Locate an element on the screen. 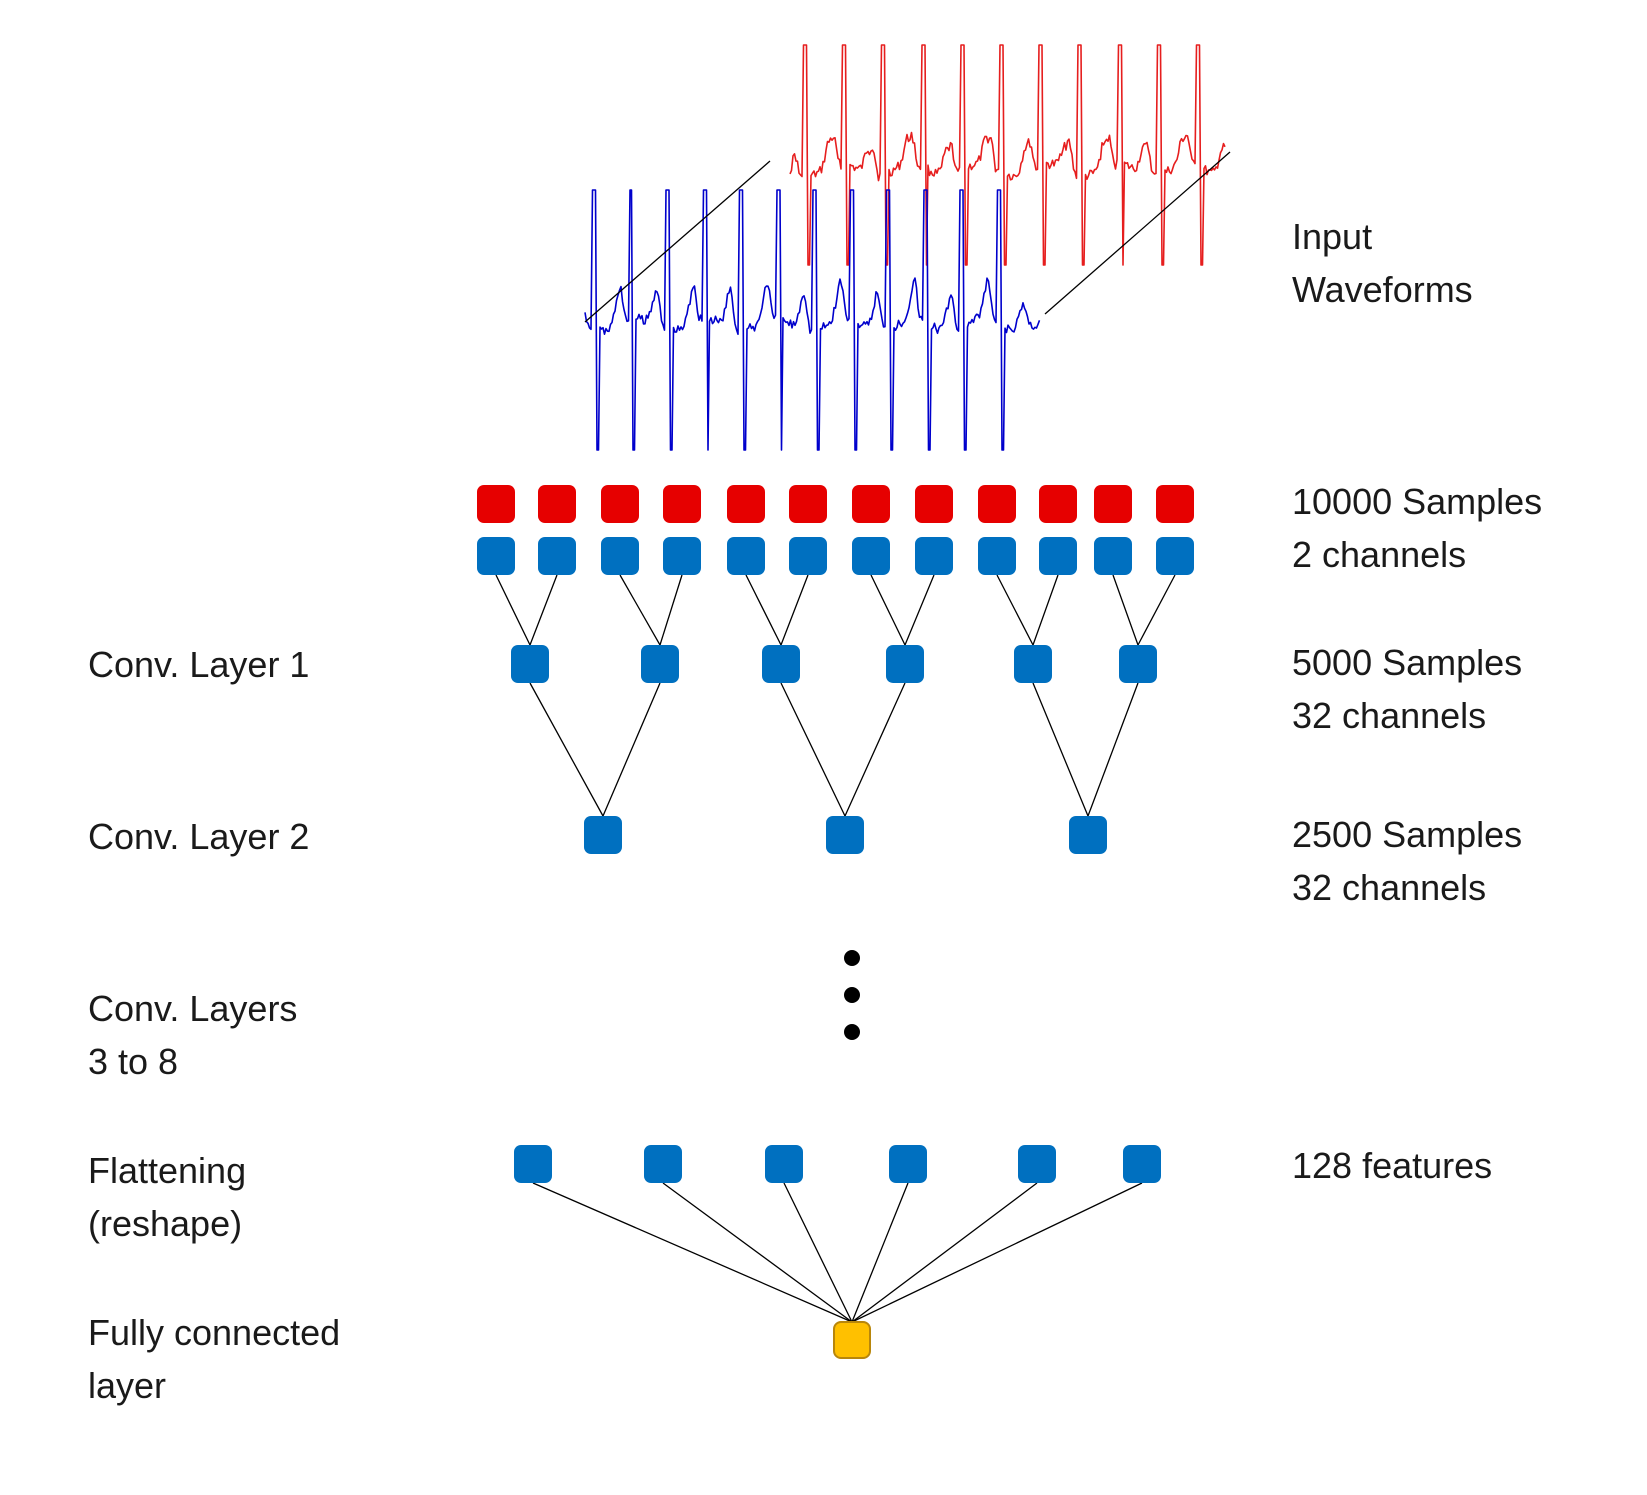 The image size is (1647, 1495). conv2-size-label: 2500 Samples 32 channels is located at coordinates (1407, 861).